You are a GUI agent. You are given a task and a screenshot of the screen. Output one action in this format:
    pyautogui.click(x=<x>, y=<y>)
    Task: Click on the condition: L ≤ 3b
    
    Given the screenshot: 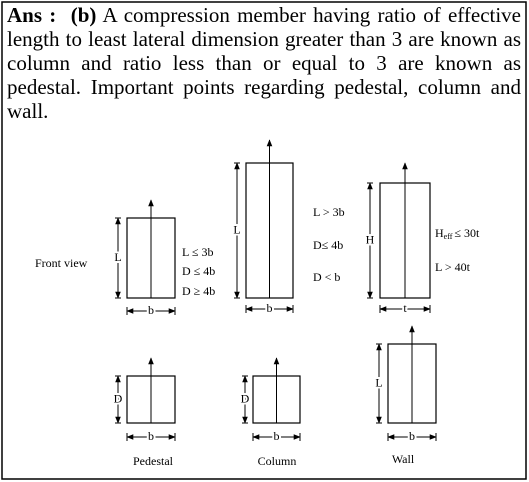 What is the action you would take?
    pyautogui.click(x=197, y=252)
    